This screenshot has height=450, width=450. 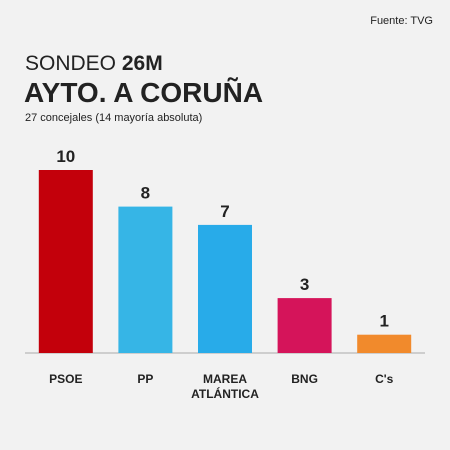 I want to click on source: Fuente: TVG, so click(x=401, y=21).